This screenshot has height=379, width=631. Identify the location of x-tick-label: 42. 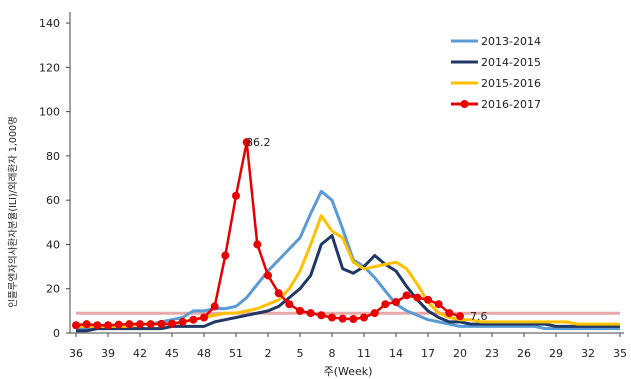
(140, 353).